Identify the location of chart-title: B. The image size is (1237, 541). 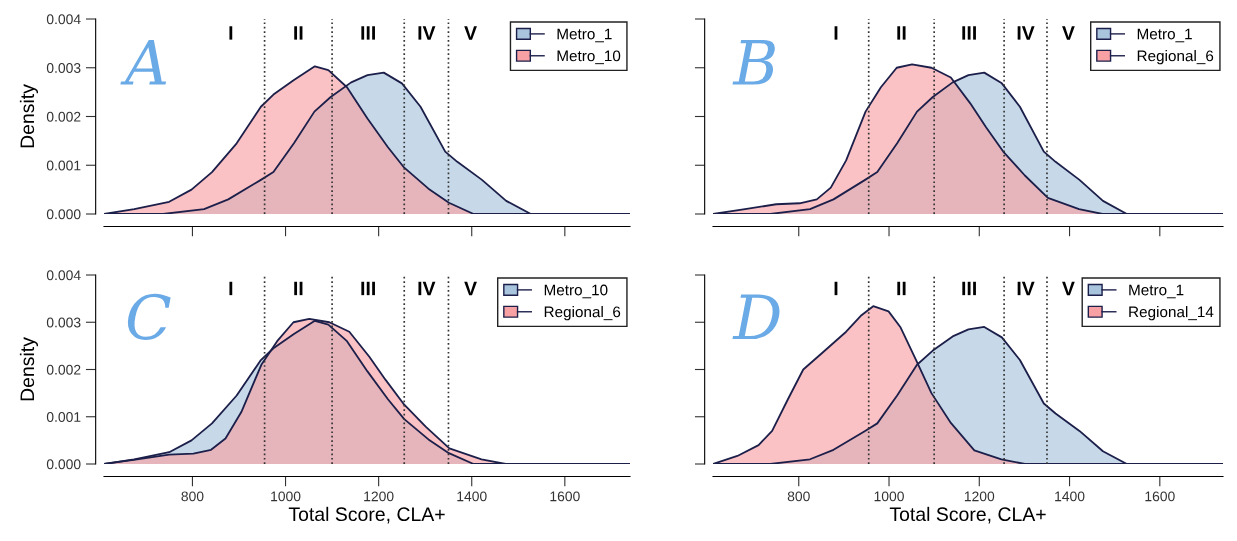
(753, 62).